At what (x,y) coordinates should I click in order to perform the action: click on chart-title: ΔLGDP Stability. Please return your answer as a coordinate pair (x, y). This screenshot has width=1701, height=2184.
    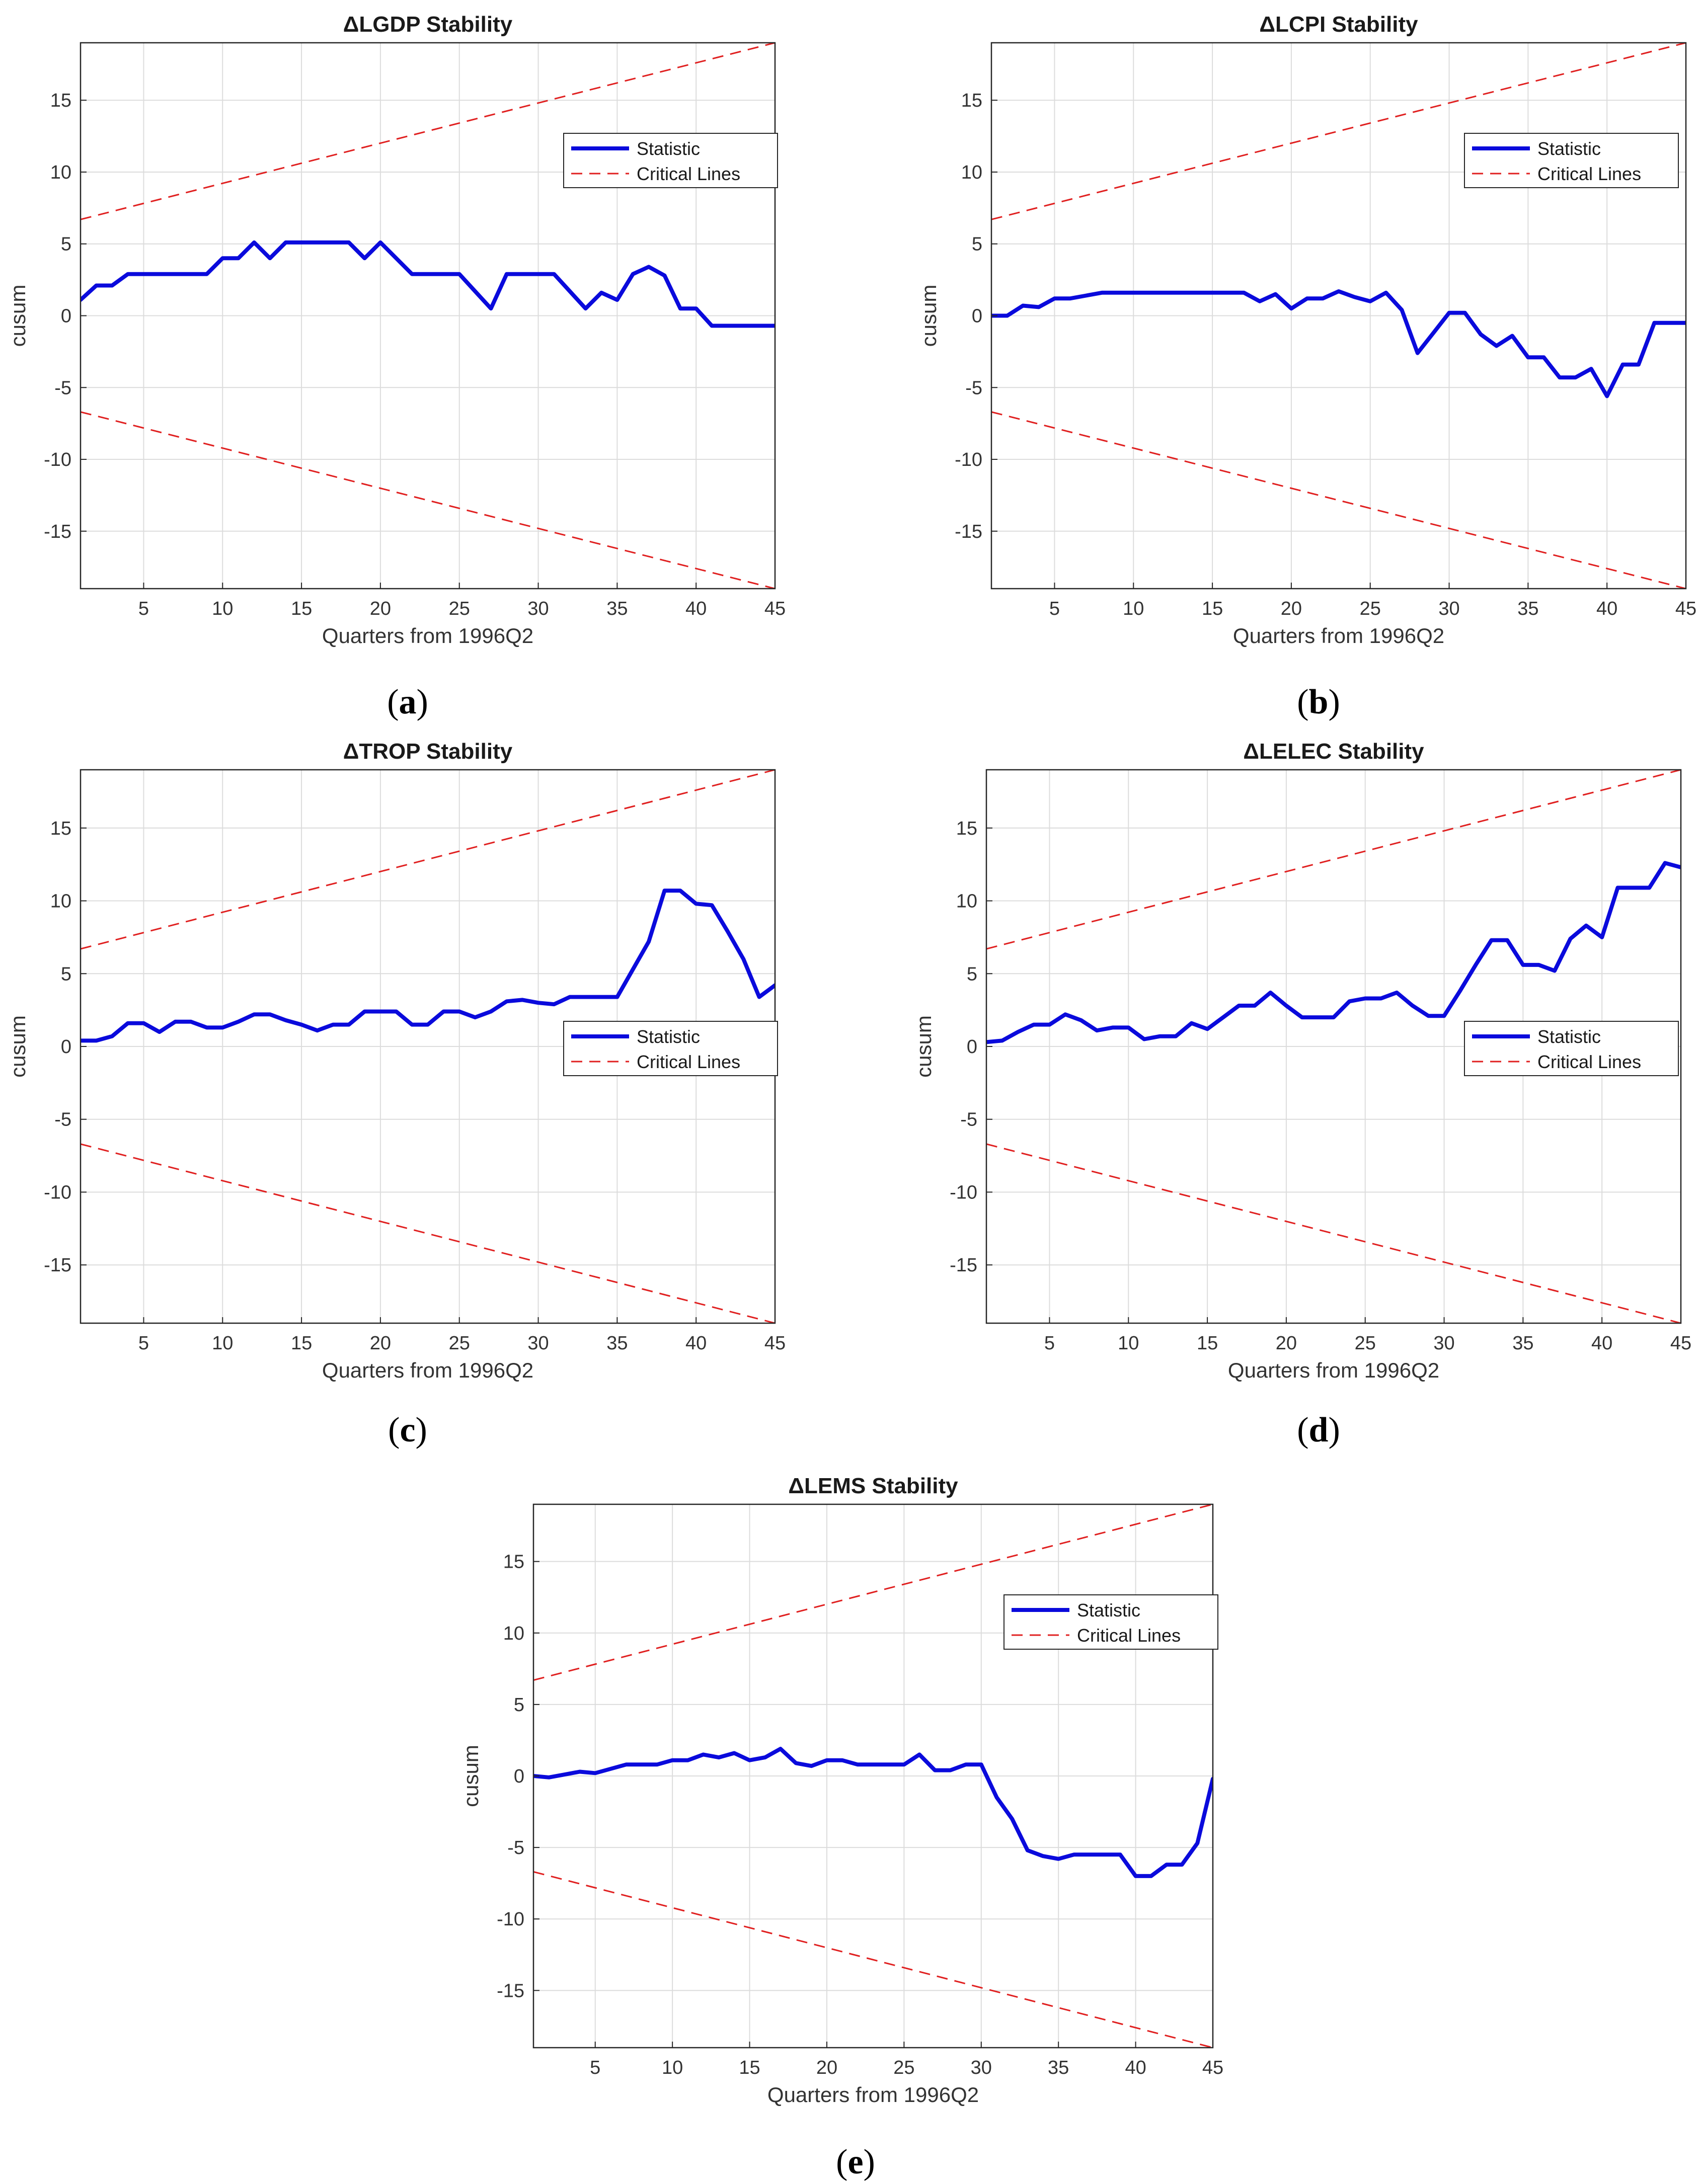
    Looking at the image, I should click on (428, 25).